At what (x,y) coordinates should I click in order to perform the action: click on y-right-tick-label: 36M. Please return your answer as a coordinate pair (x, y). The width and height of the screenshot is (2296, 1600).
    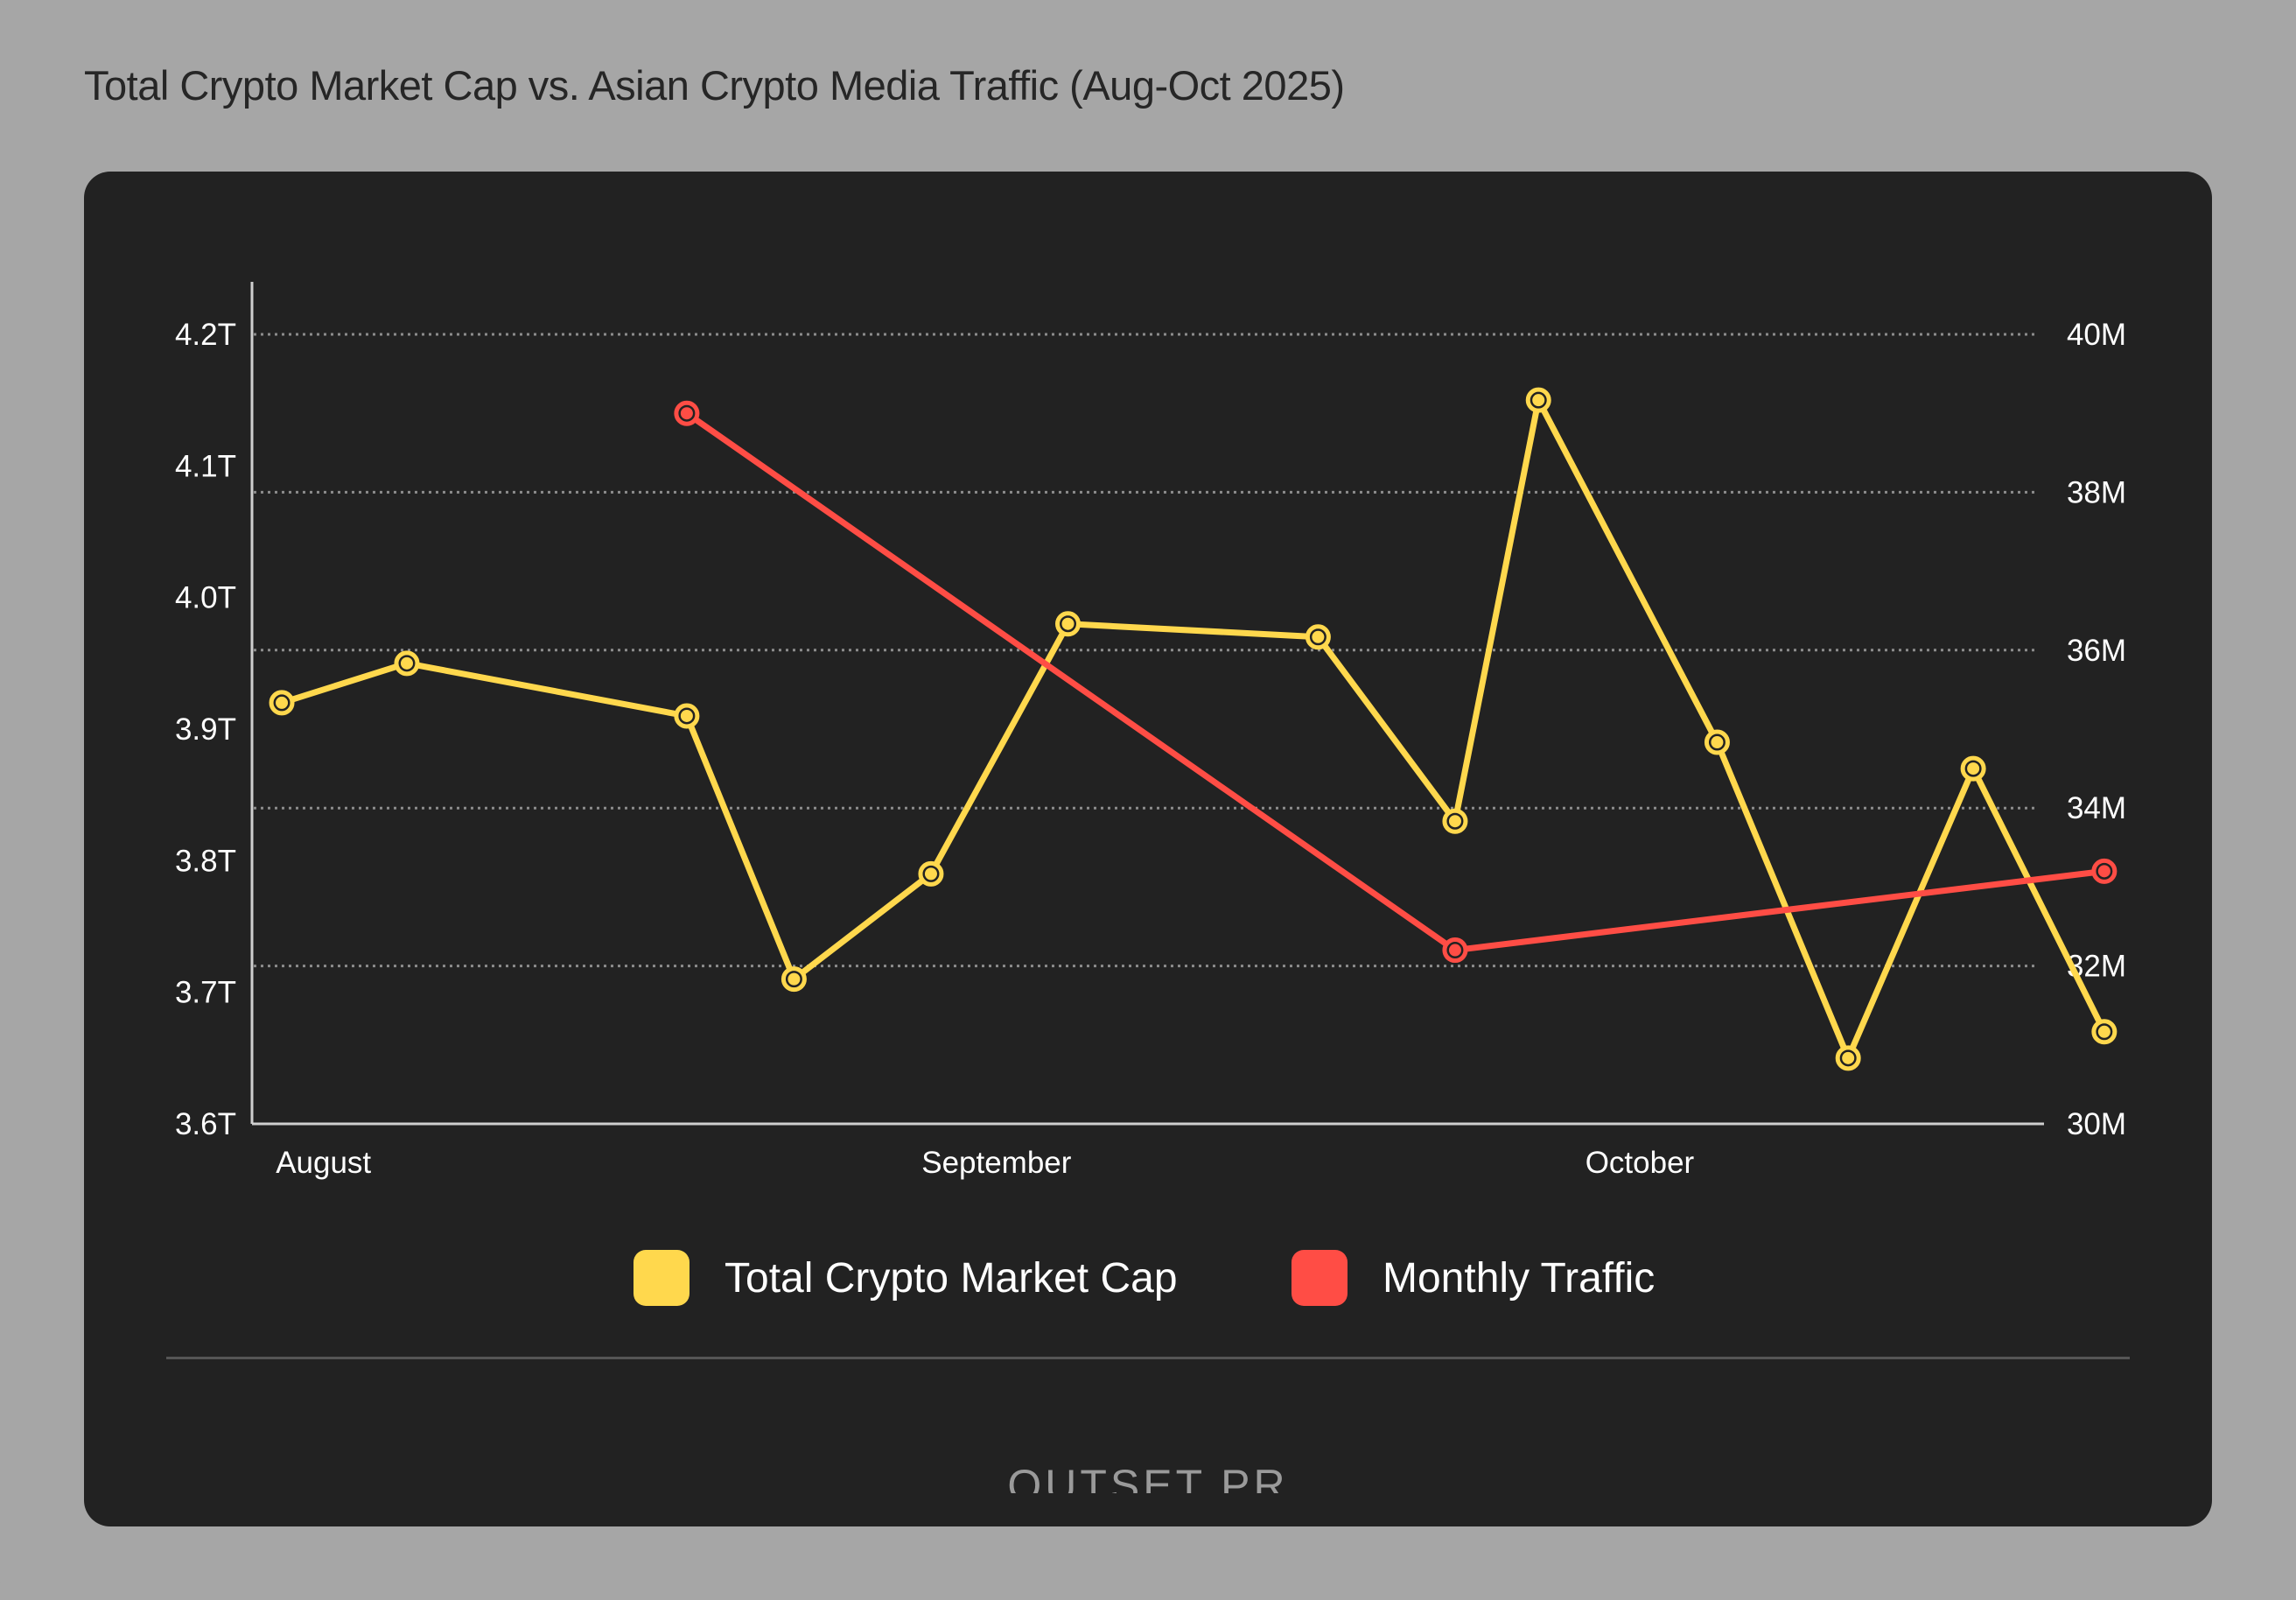
    Looking at the image, I should click on (2096, 651).